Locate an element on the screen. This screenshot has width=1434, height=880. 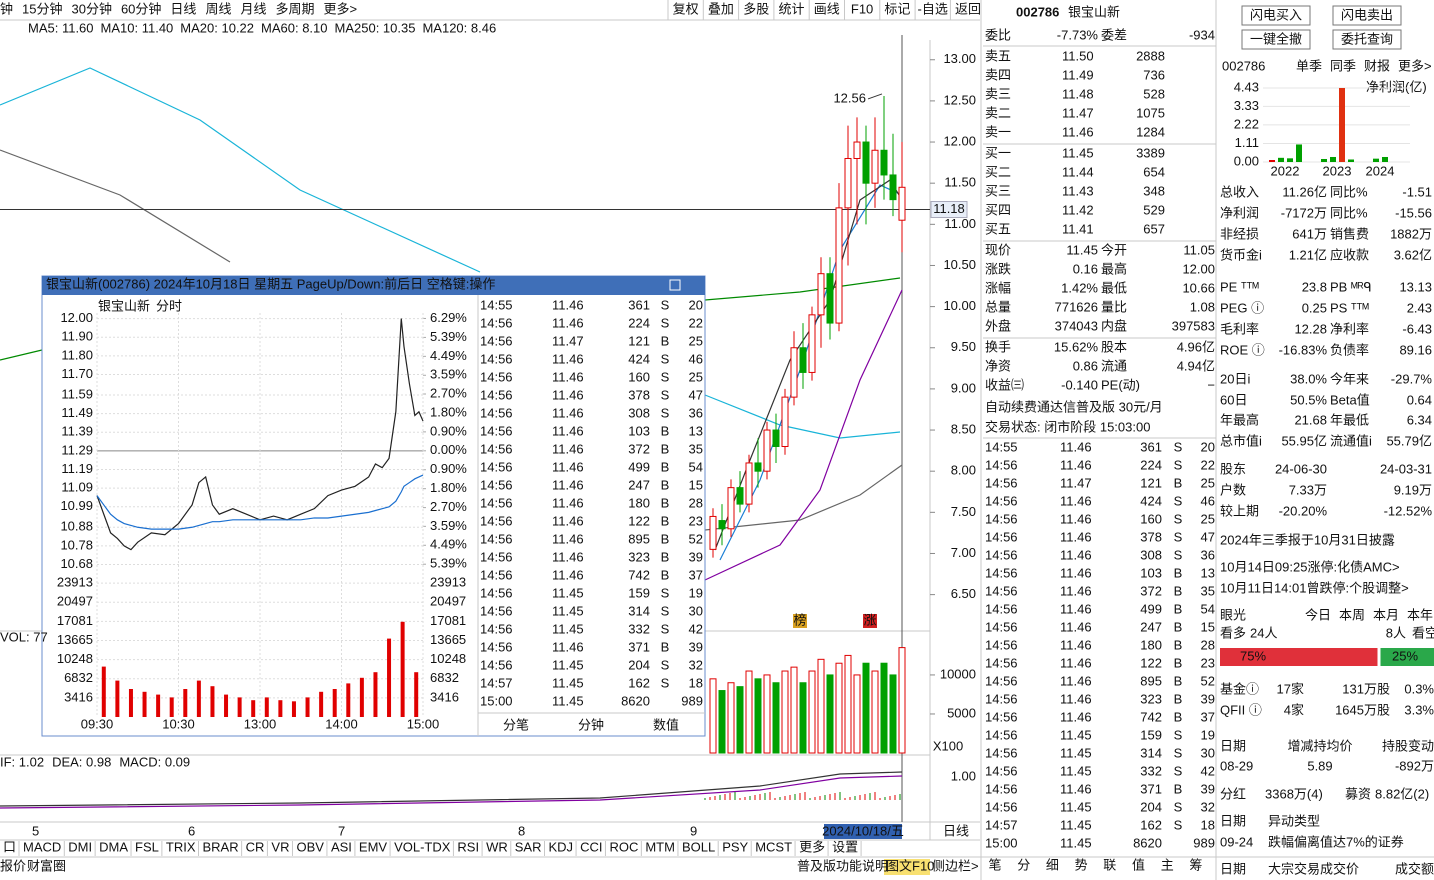
eye-tab: 今日 is located at coordinates (1318, 614).